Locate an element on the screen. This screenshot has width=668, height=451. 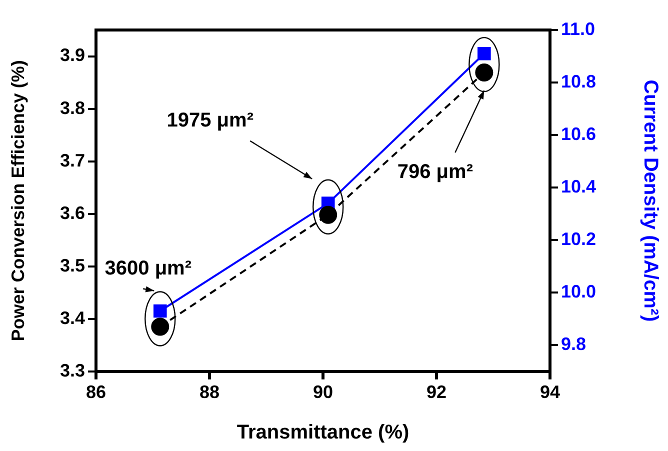
x-tick-label: 94 is located at coordinates (550, 392).